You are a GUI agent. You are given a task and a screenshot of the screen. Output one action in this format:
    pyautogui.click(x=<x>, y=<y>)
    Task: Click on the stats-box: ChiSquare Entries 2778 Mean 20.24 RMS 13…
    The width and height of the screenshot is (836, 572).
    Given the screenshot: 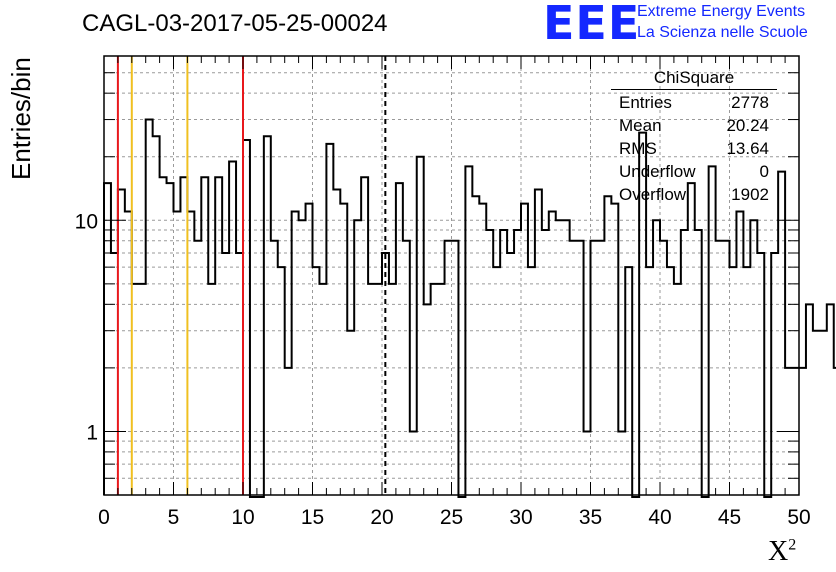 What is the action you would take?
    pyautogui.click(x=694, y=137)
    